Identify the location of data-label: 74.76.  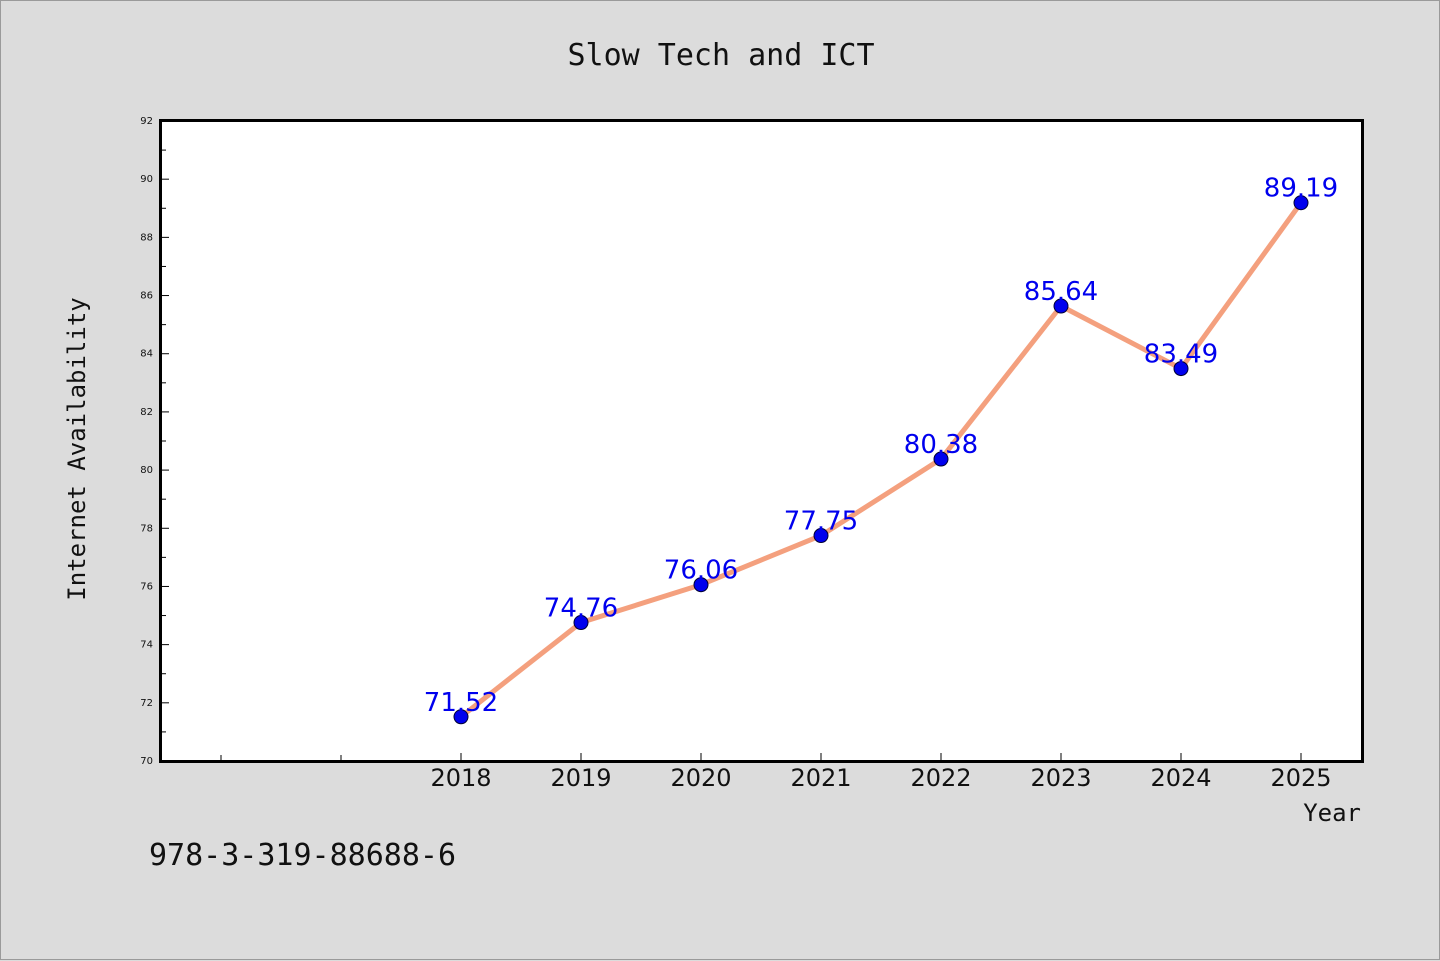
(581, 609).